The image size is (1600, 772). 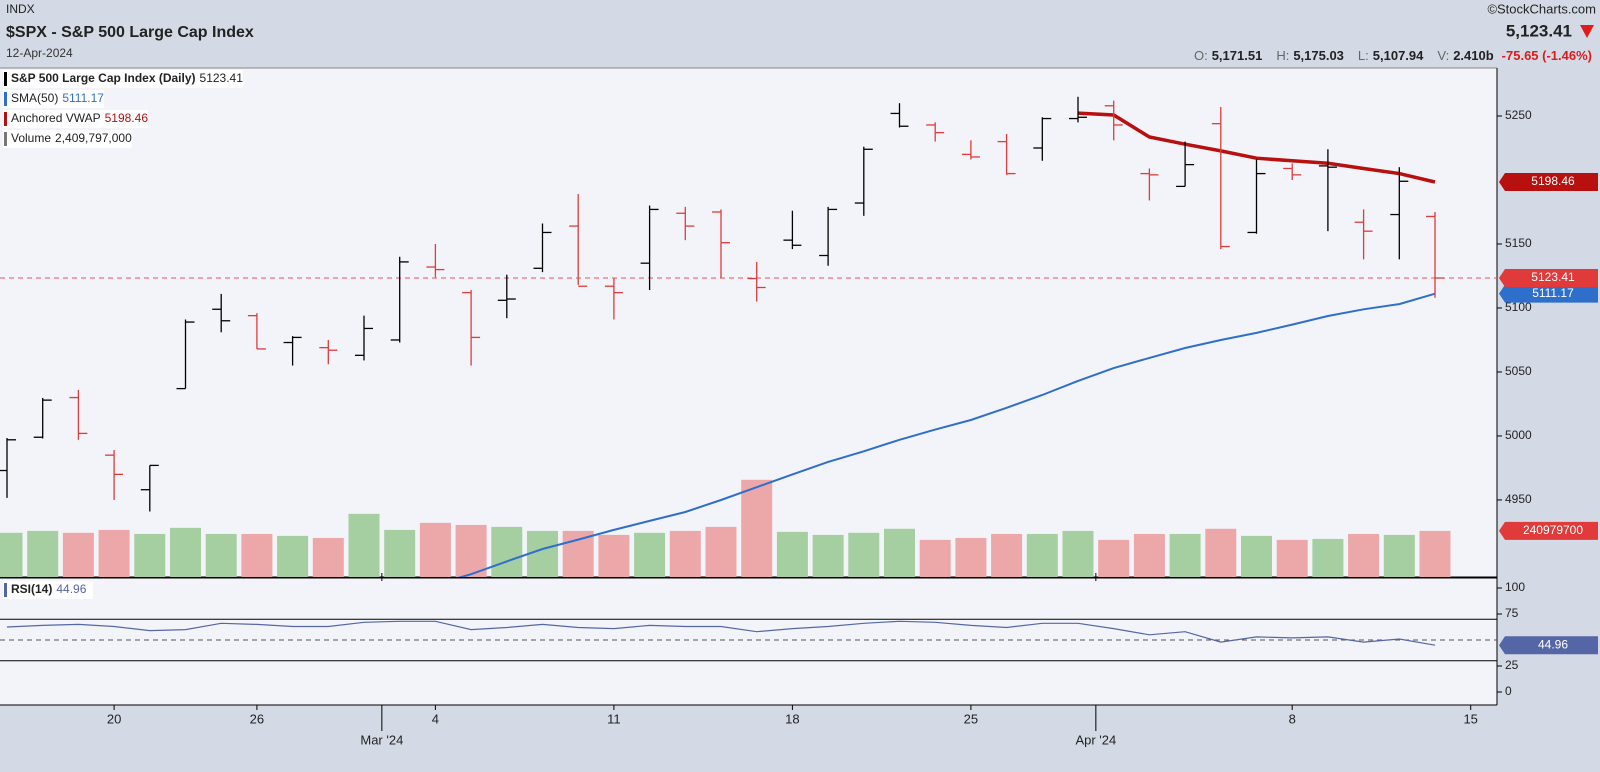 What do you see at coordinates (1518, 371) in the screenshot?
I see `y-tick-label: 5050` at bounding box center [1518, 371].